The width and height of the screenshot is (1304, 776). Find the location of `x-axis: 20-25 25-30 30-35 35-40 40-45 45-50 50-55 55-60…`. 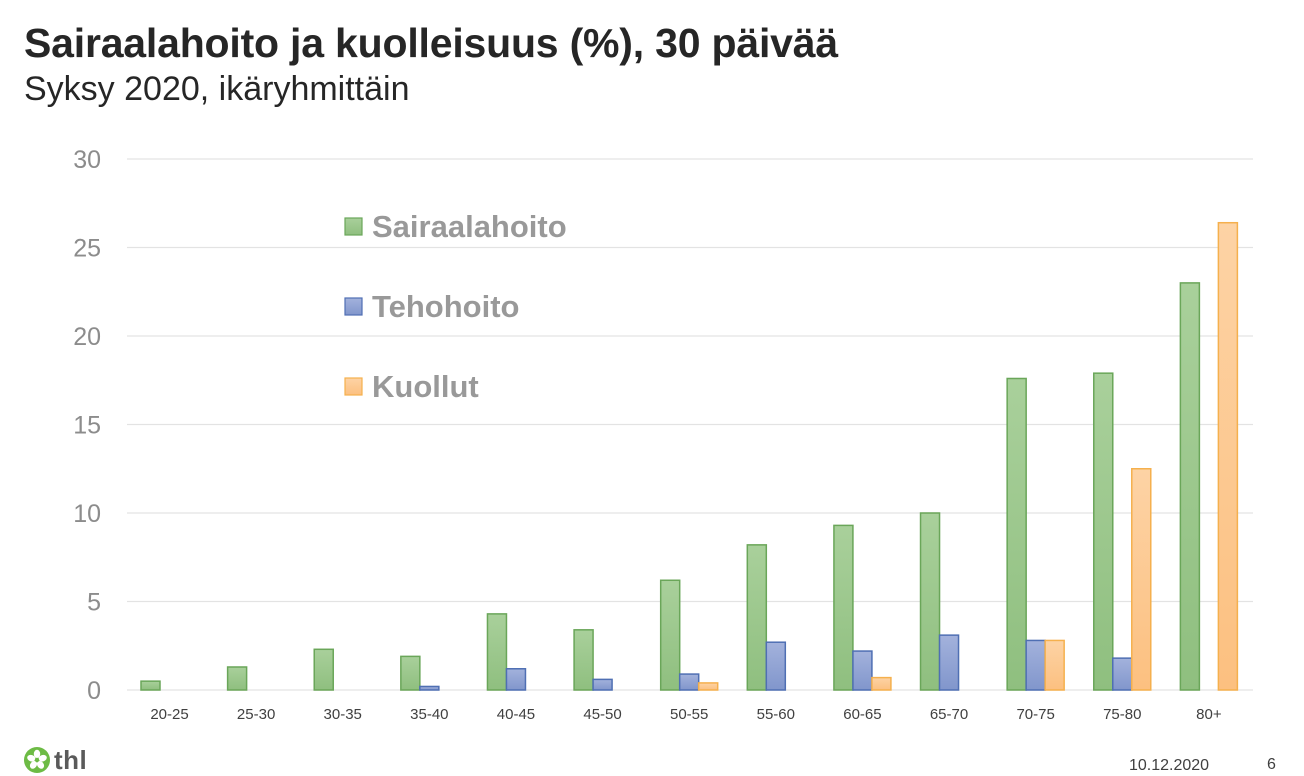

x-axis: 20-25 25-30 30-35 35-40 40-45 45-50 50-55 55-60… is located at coordinates (686, 714).